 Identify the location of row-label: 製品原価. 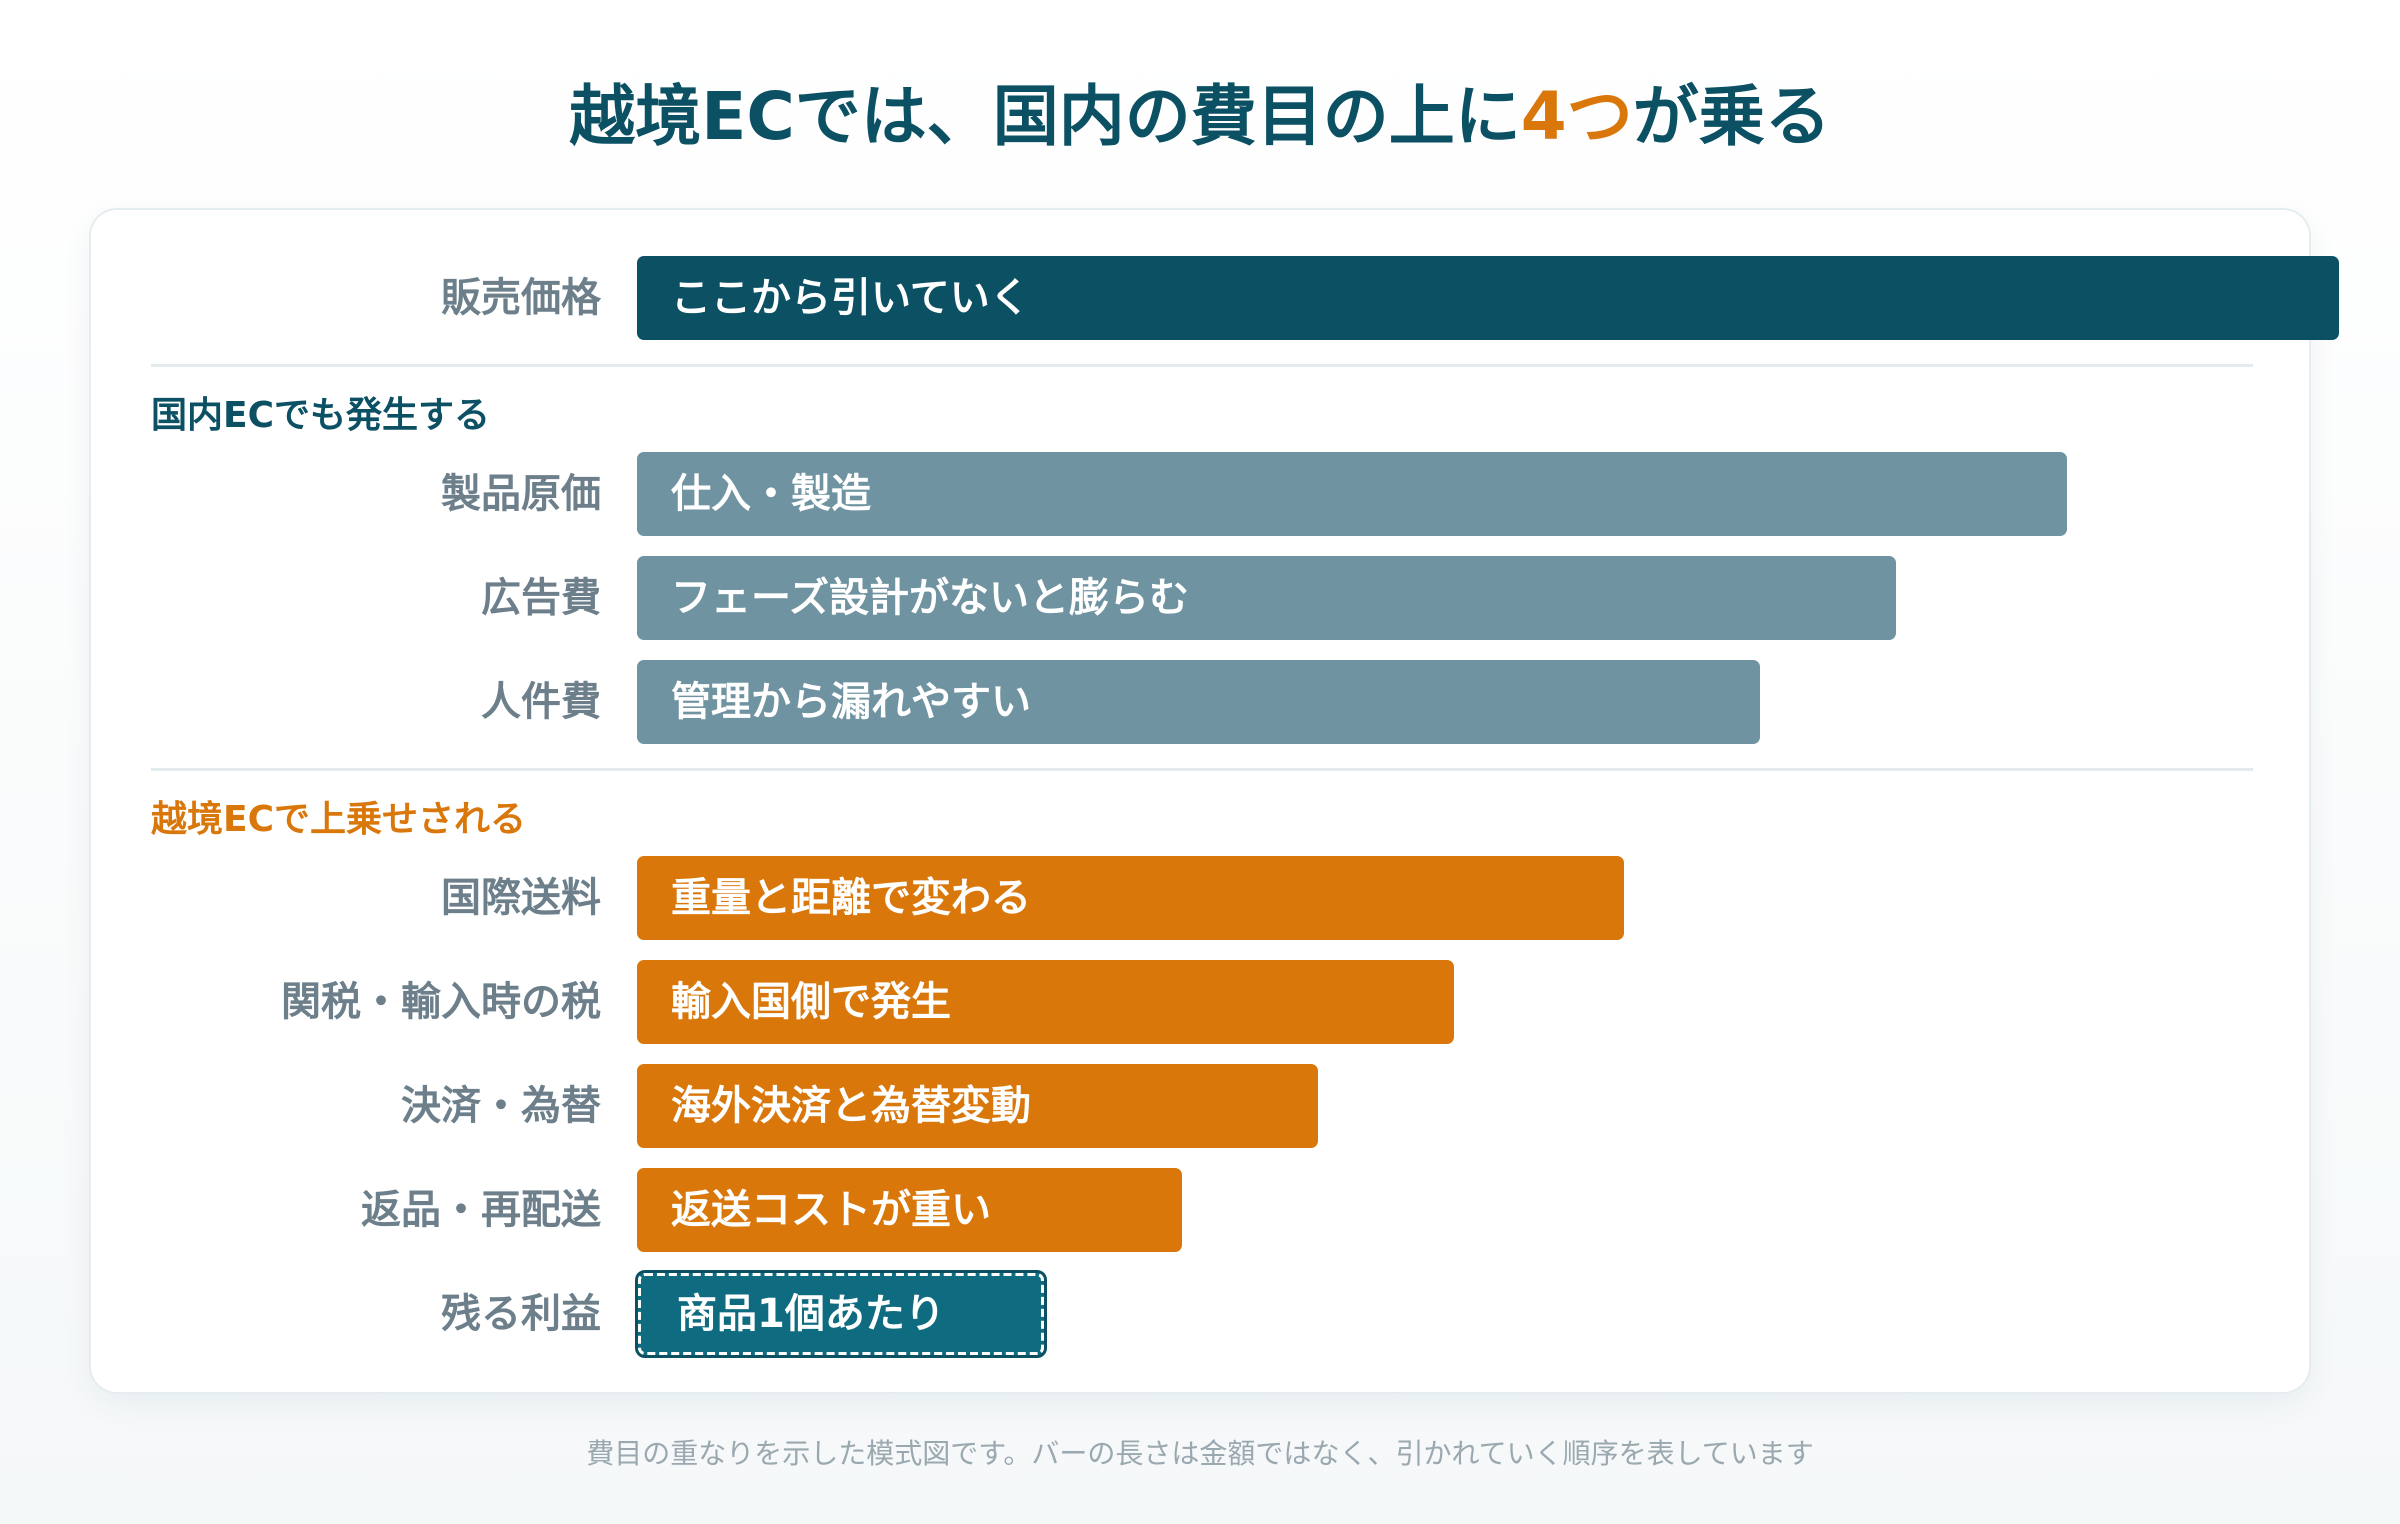
(521, 494).